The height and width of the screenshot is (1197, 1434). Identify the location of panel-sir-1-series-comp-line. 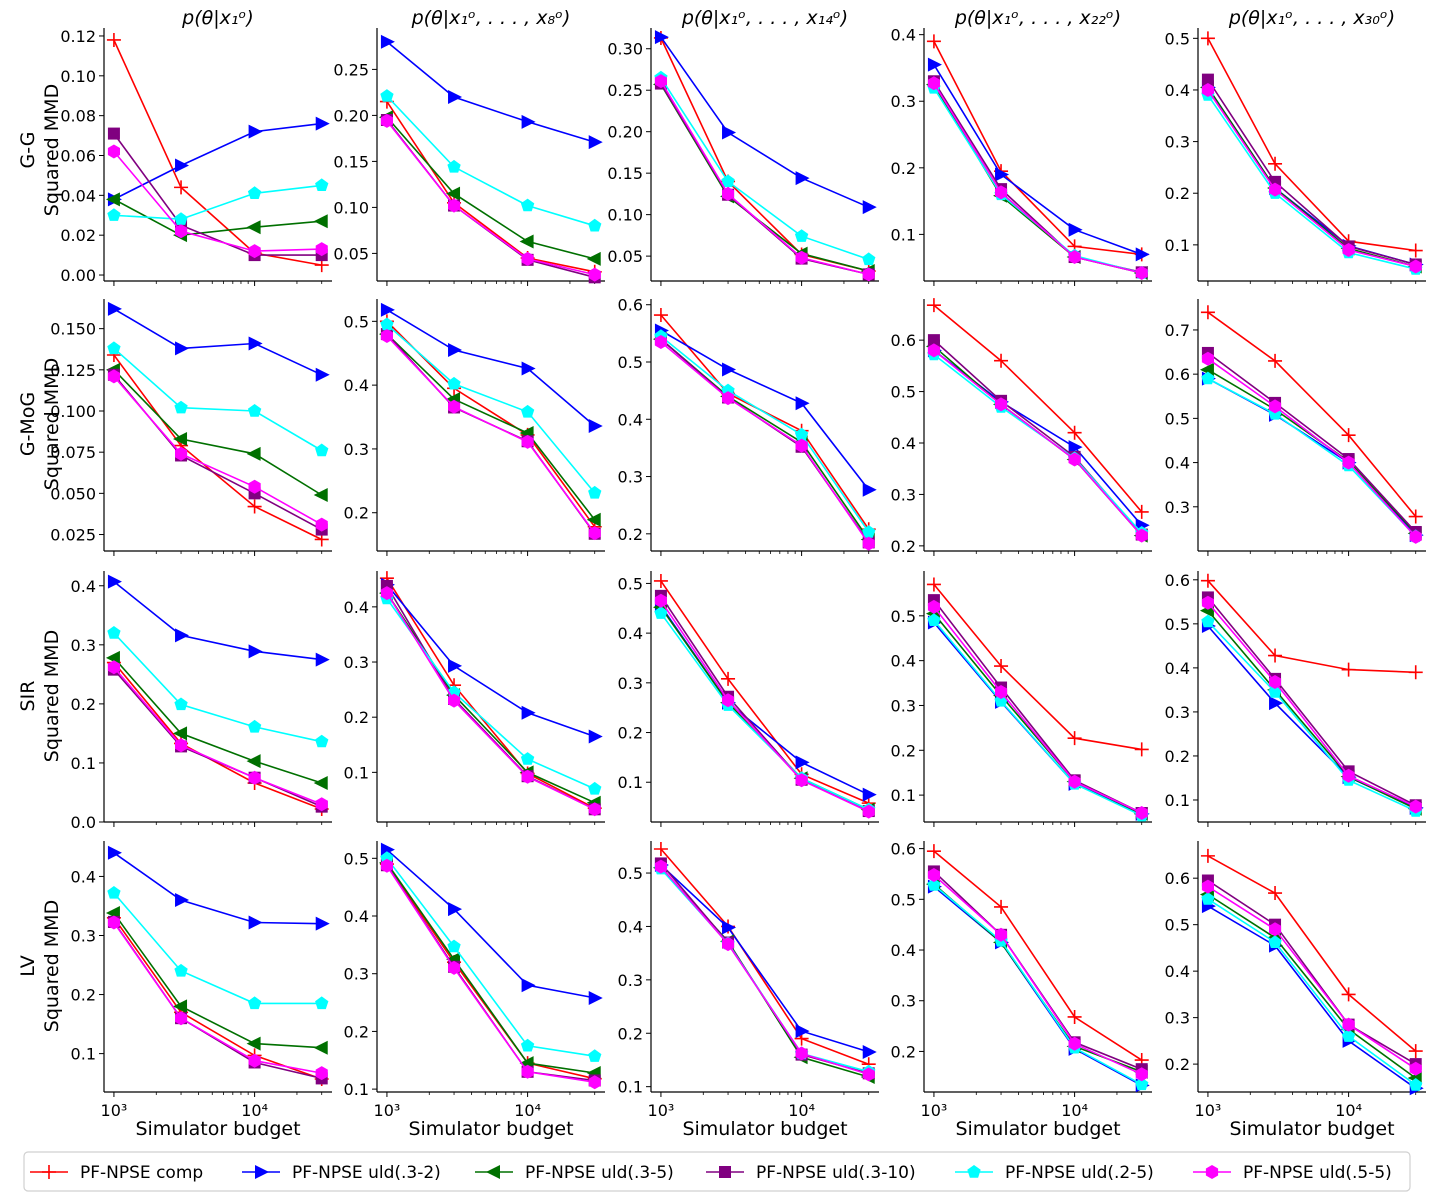
(217, 735).